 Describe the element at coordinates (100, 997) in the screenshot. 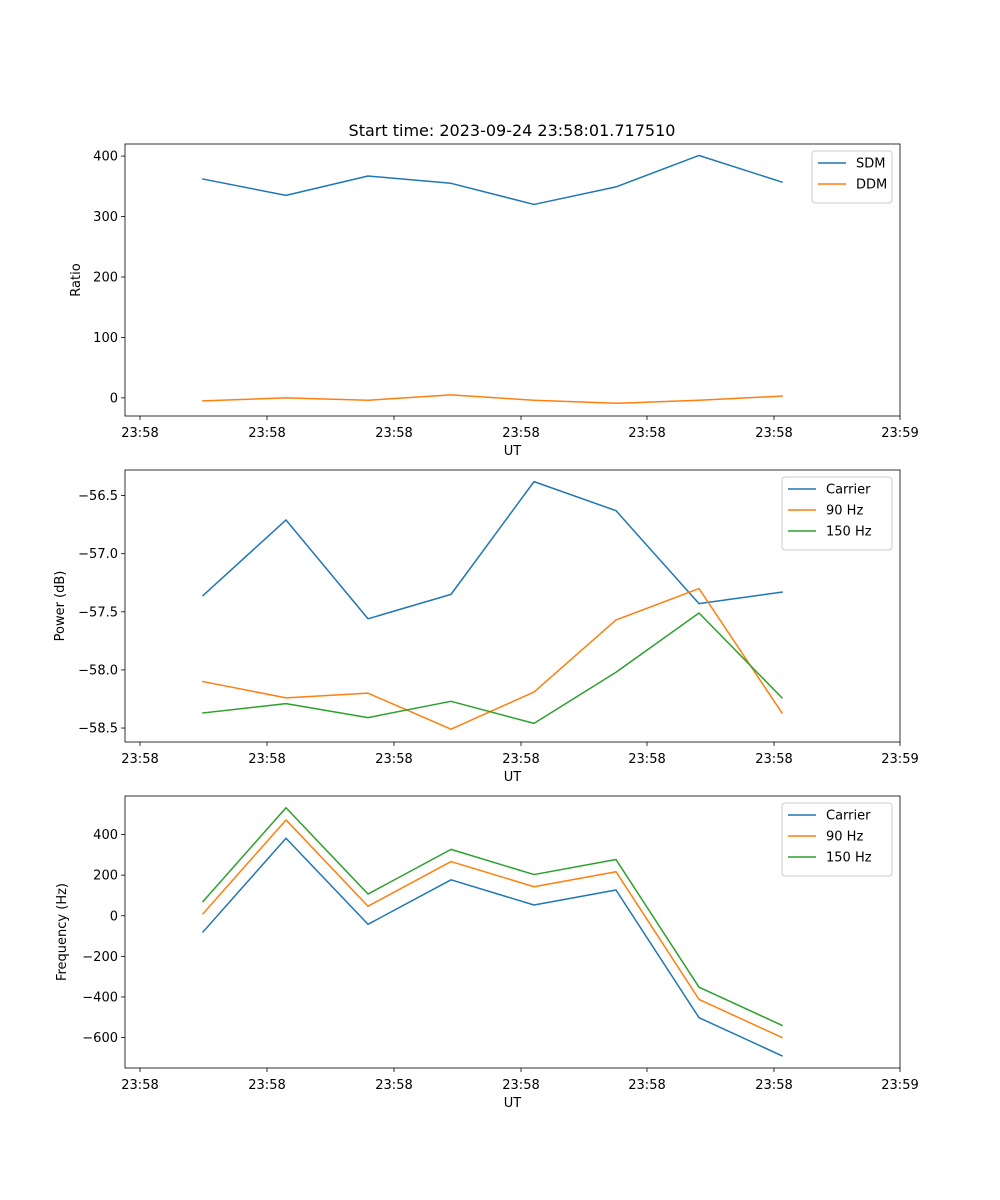

I see `y-tick-label: −400` at that location.